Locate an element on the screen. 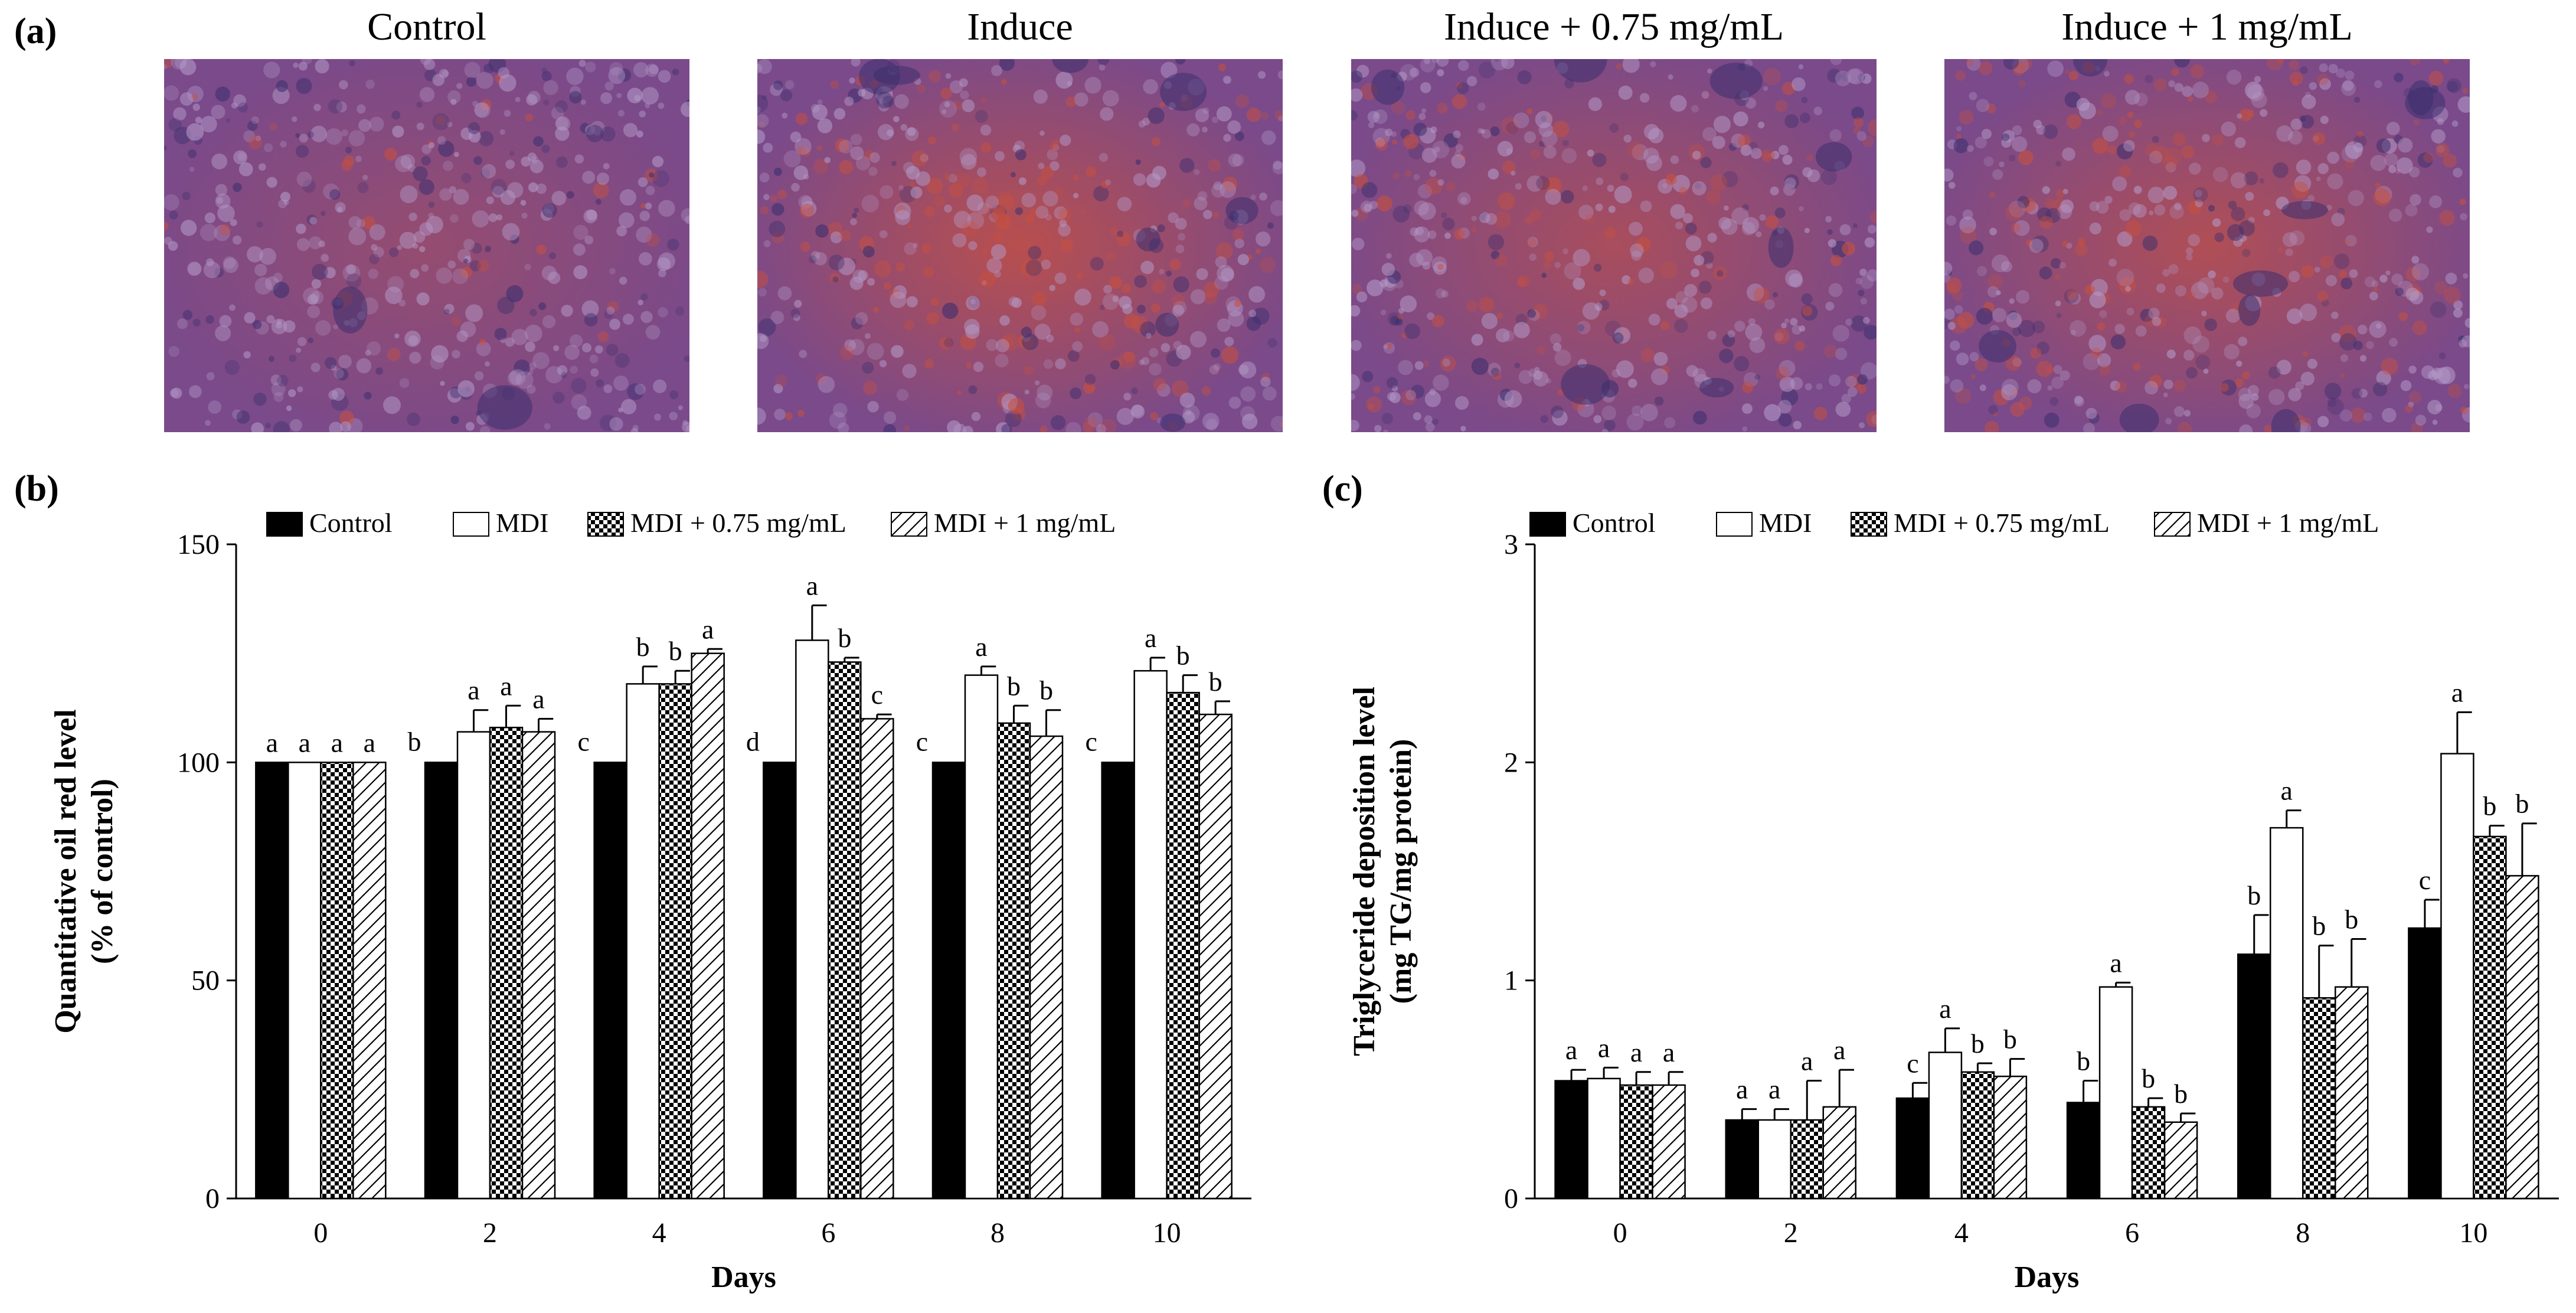 The image size is (2576, 1313). micrograph-title-induce-075: Induce + 0.75 mg/mL is located at coordinates (1613, 26).